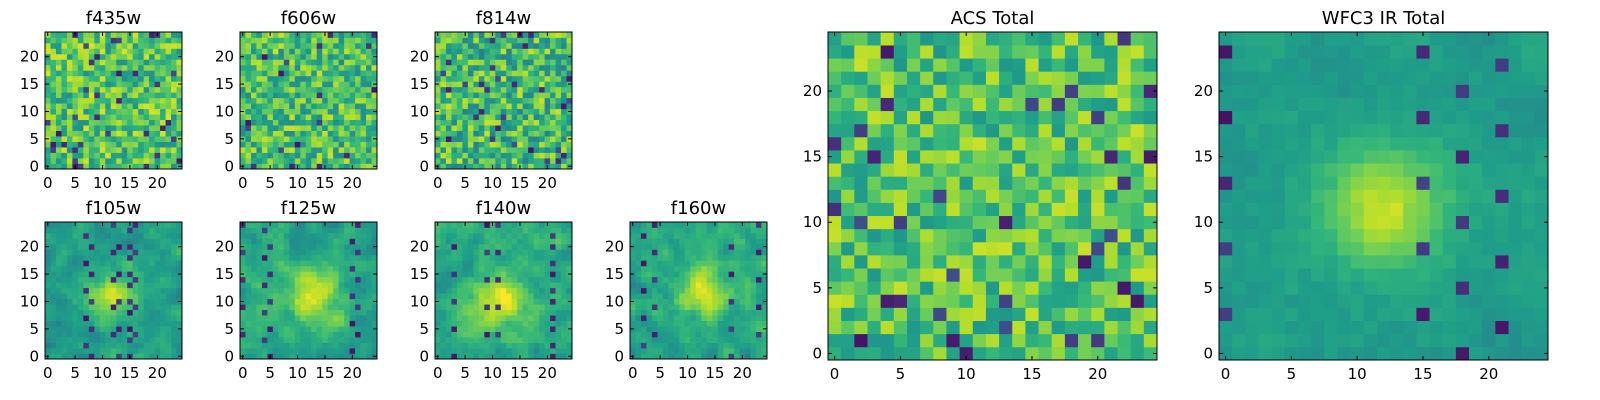  What do you see at coordinates (297, 183) in the screenshot?
I see `x-tick-label: 10` at bounding box center [297, 183].